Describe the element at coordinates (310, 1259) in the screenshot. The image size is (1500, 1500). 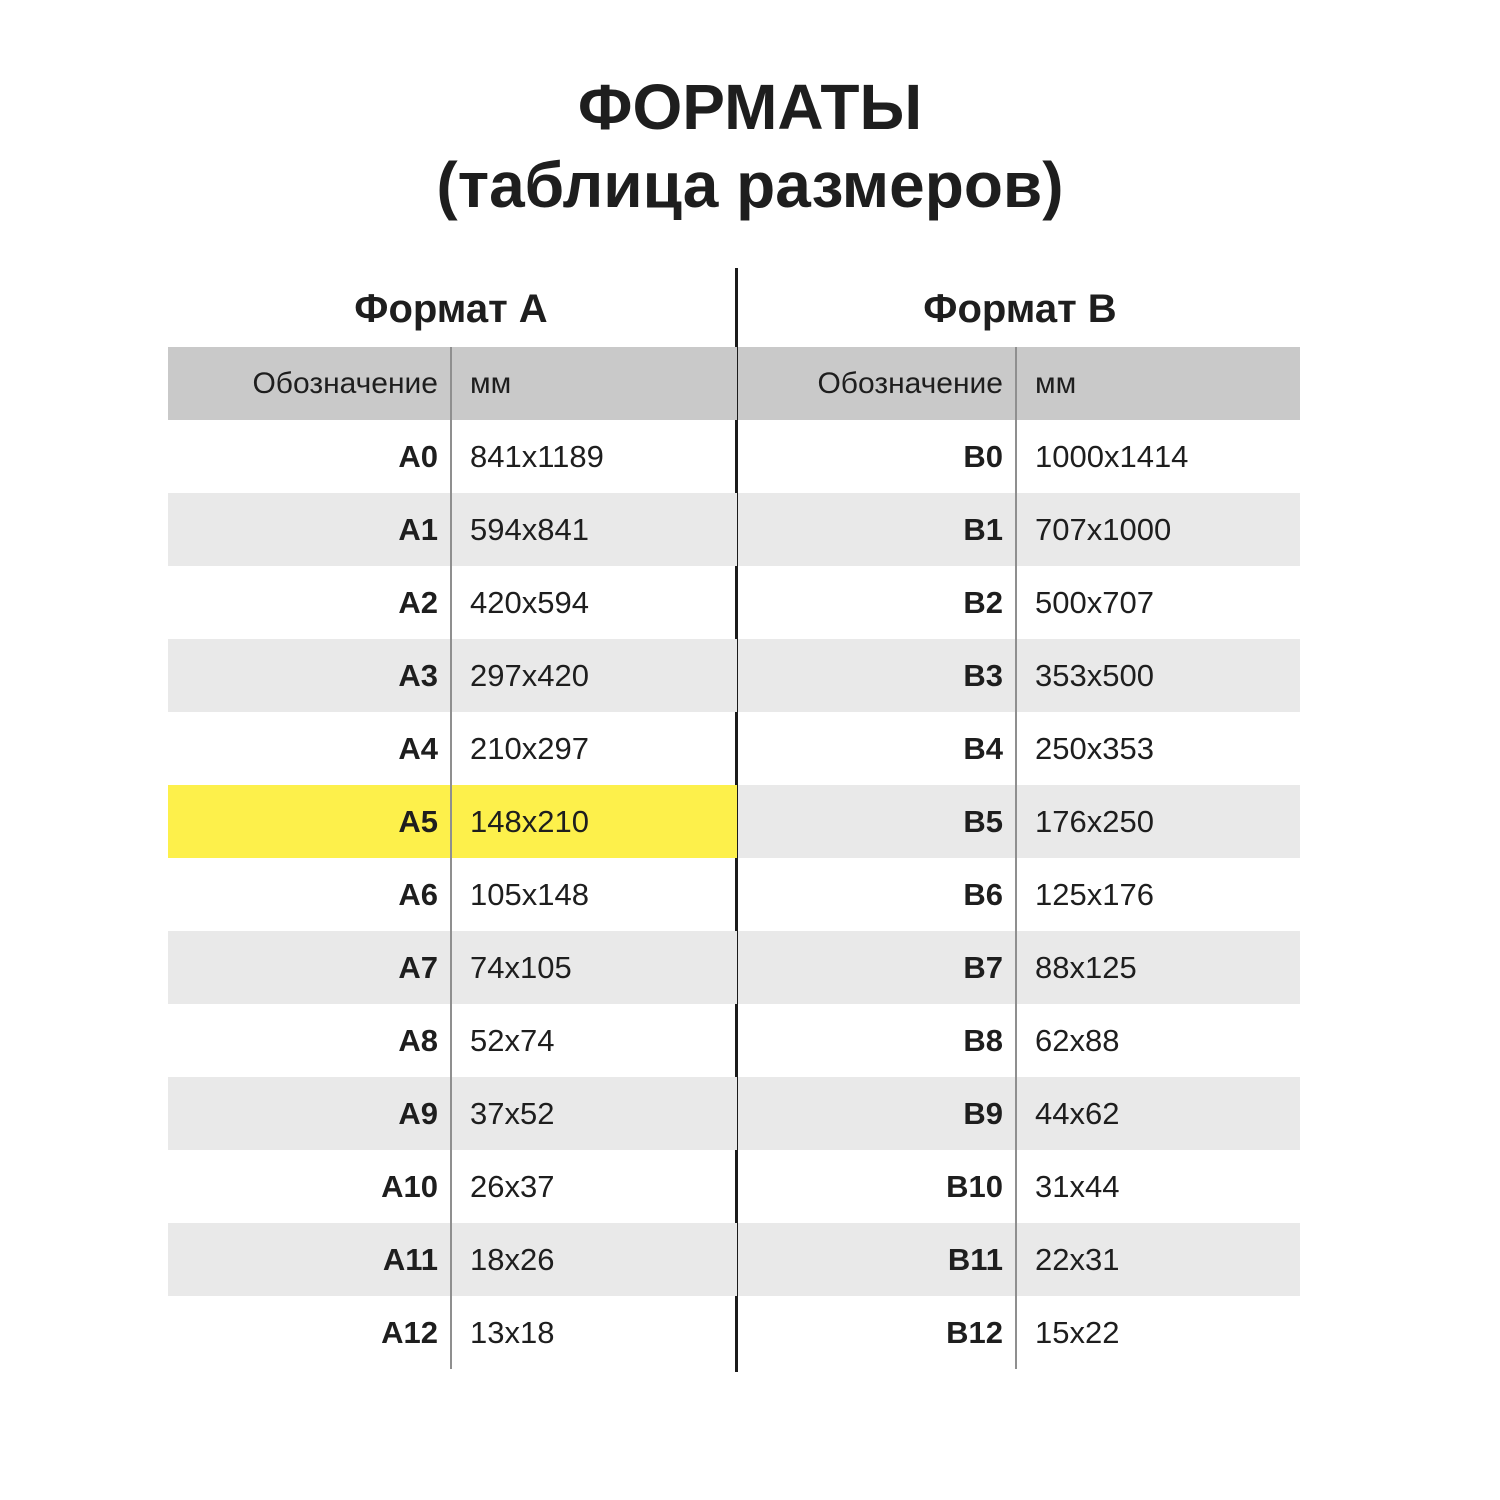
I see `format-designation: A11` at that location.